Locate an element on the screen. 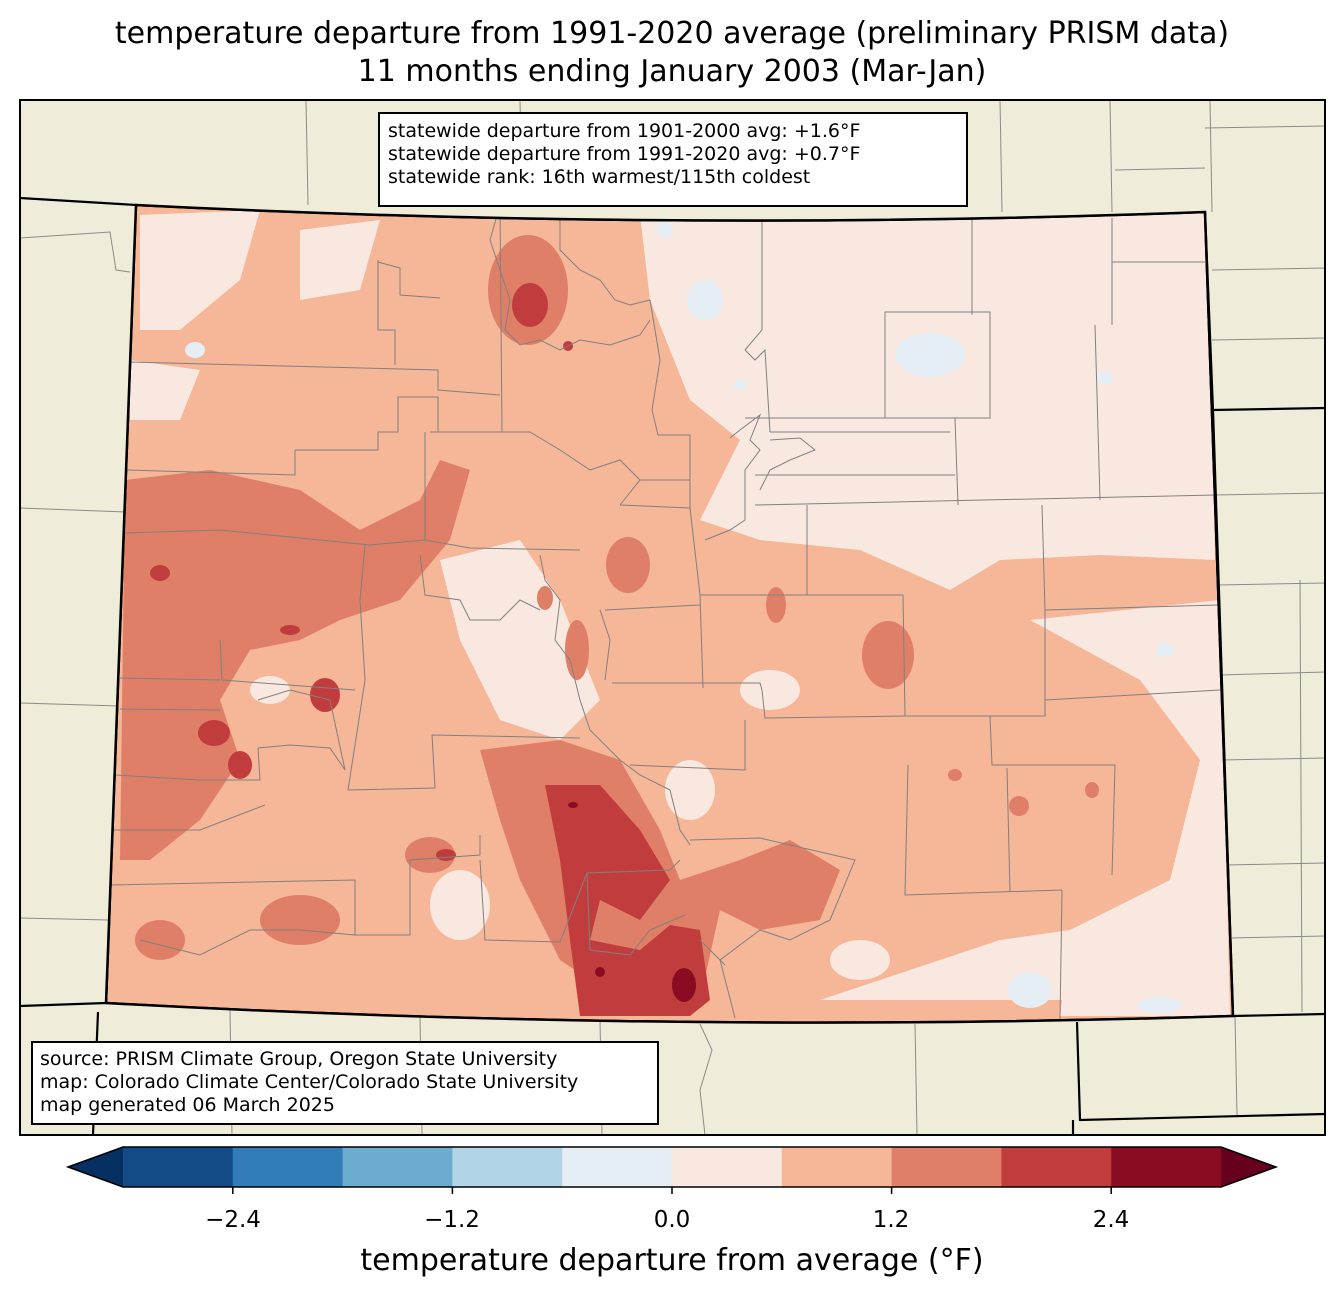 The width and height of the screenshot is (1344, 1299). colorbar is located at coordinates (672, 1170).